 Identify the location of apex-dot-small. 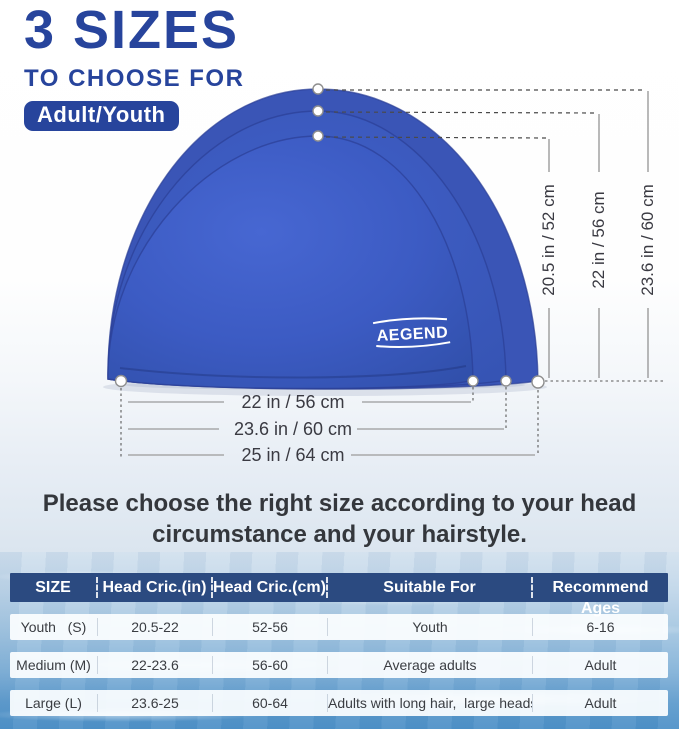
(318, 136).